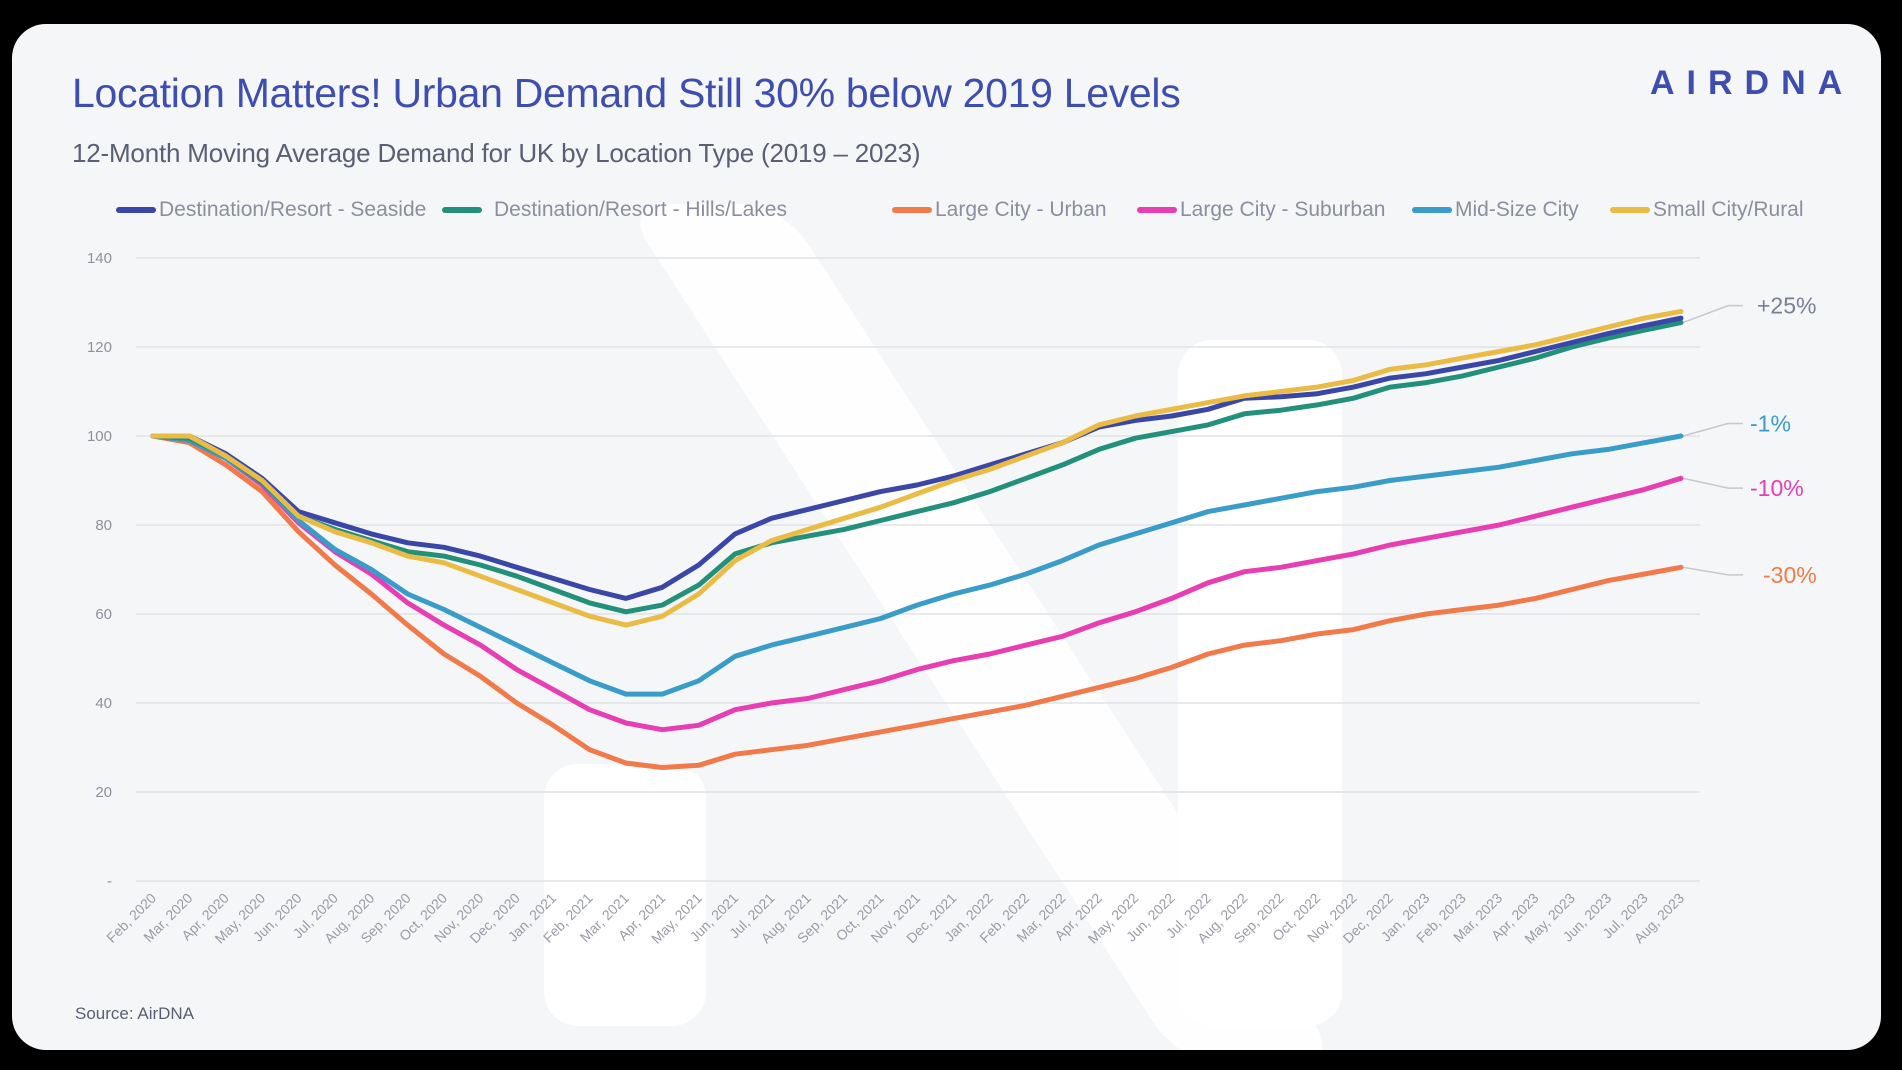 The height and width of the screenshot is (1070, 1902). I want to click on end-annotation-label: -1%, so click(1770, 424).